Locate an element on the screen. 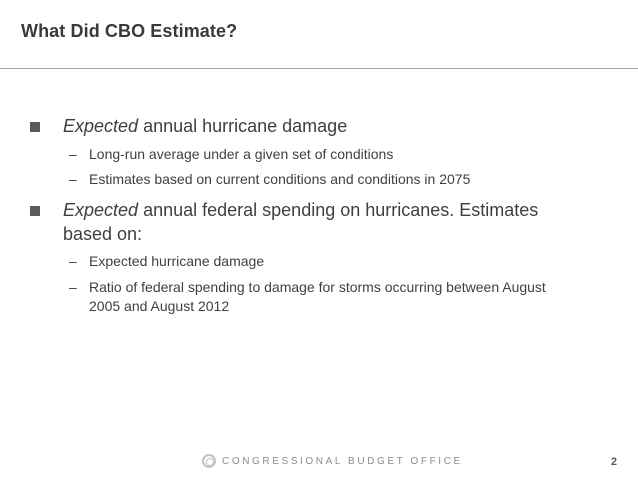 Image resolution: width=638 pixels, height=479 pixels. slide-title: What Did CBO Estimate? is located at coordinates (129, 31).